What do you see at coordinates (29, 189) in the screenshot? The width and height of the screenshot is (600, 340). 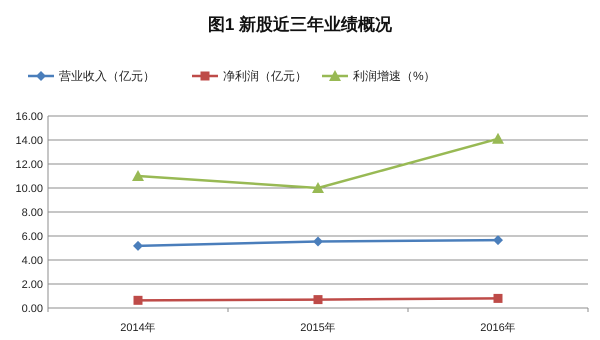 I see `y-tick-label: 10.00` at bounding box center [29, 189].